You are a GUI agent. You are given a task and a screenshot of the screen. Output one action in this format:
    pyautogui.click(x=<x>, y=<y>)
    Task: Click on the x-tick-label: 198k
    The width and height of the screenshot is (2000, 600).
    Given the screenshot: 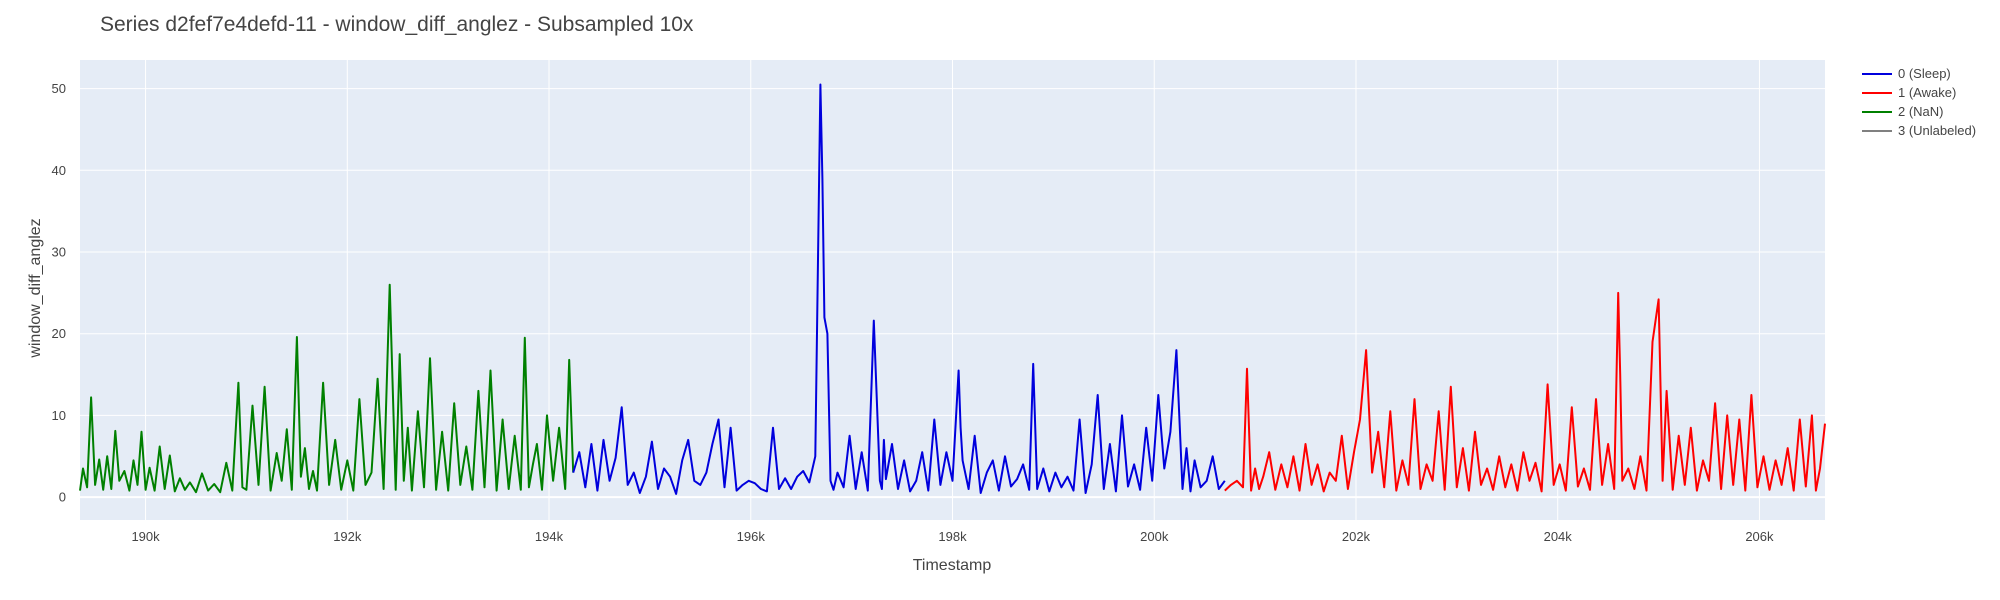 What is the action you would take?
    pyautogui.click(x=952, y=536)
    